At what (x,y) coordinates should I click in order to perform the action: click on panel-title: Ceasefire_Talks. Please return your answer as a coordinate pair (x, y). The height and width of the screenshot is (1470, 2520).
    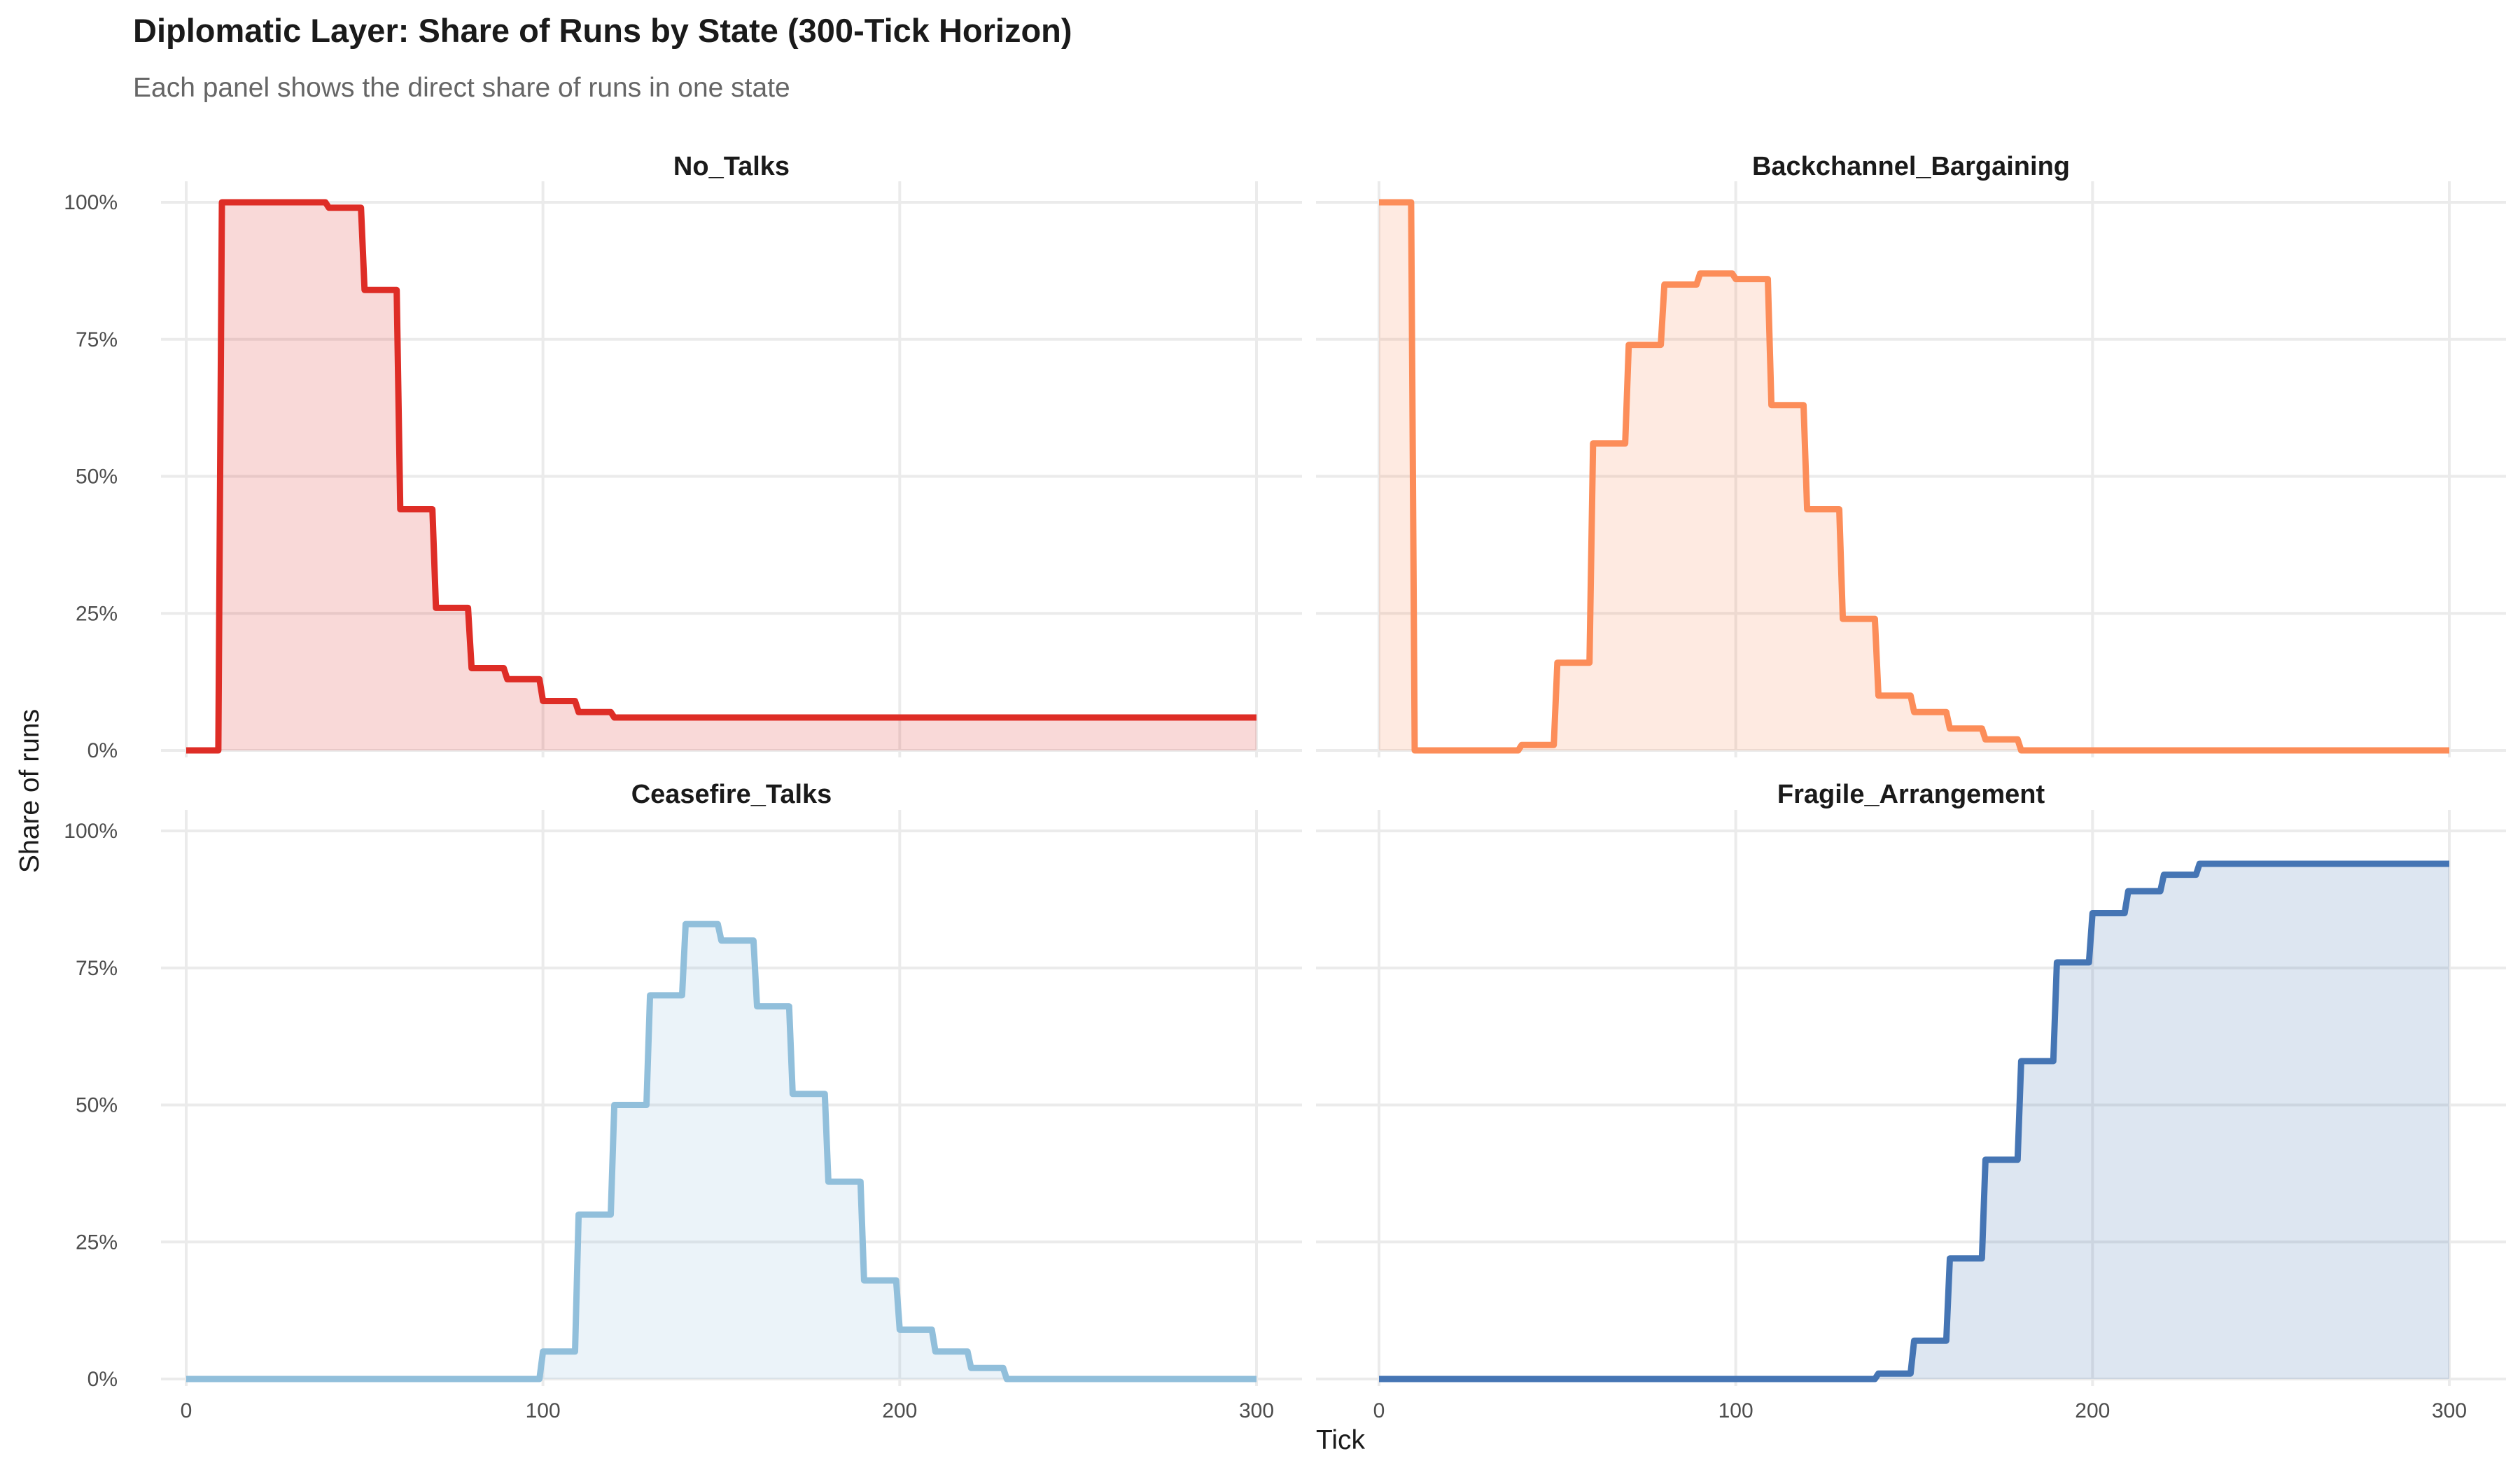
    Looking at the image, I should click on (731, 794).